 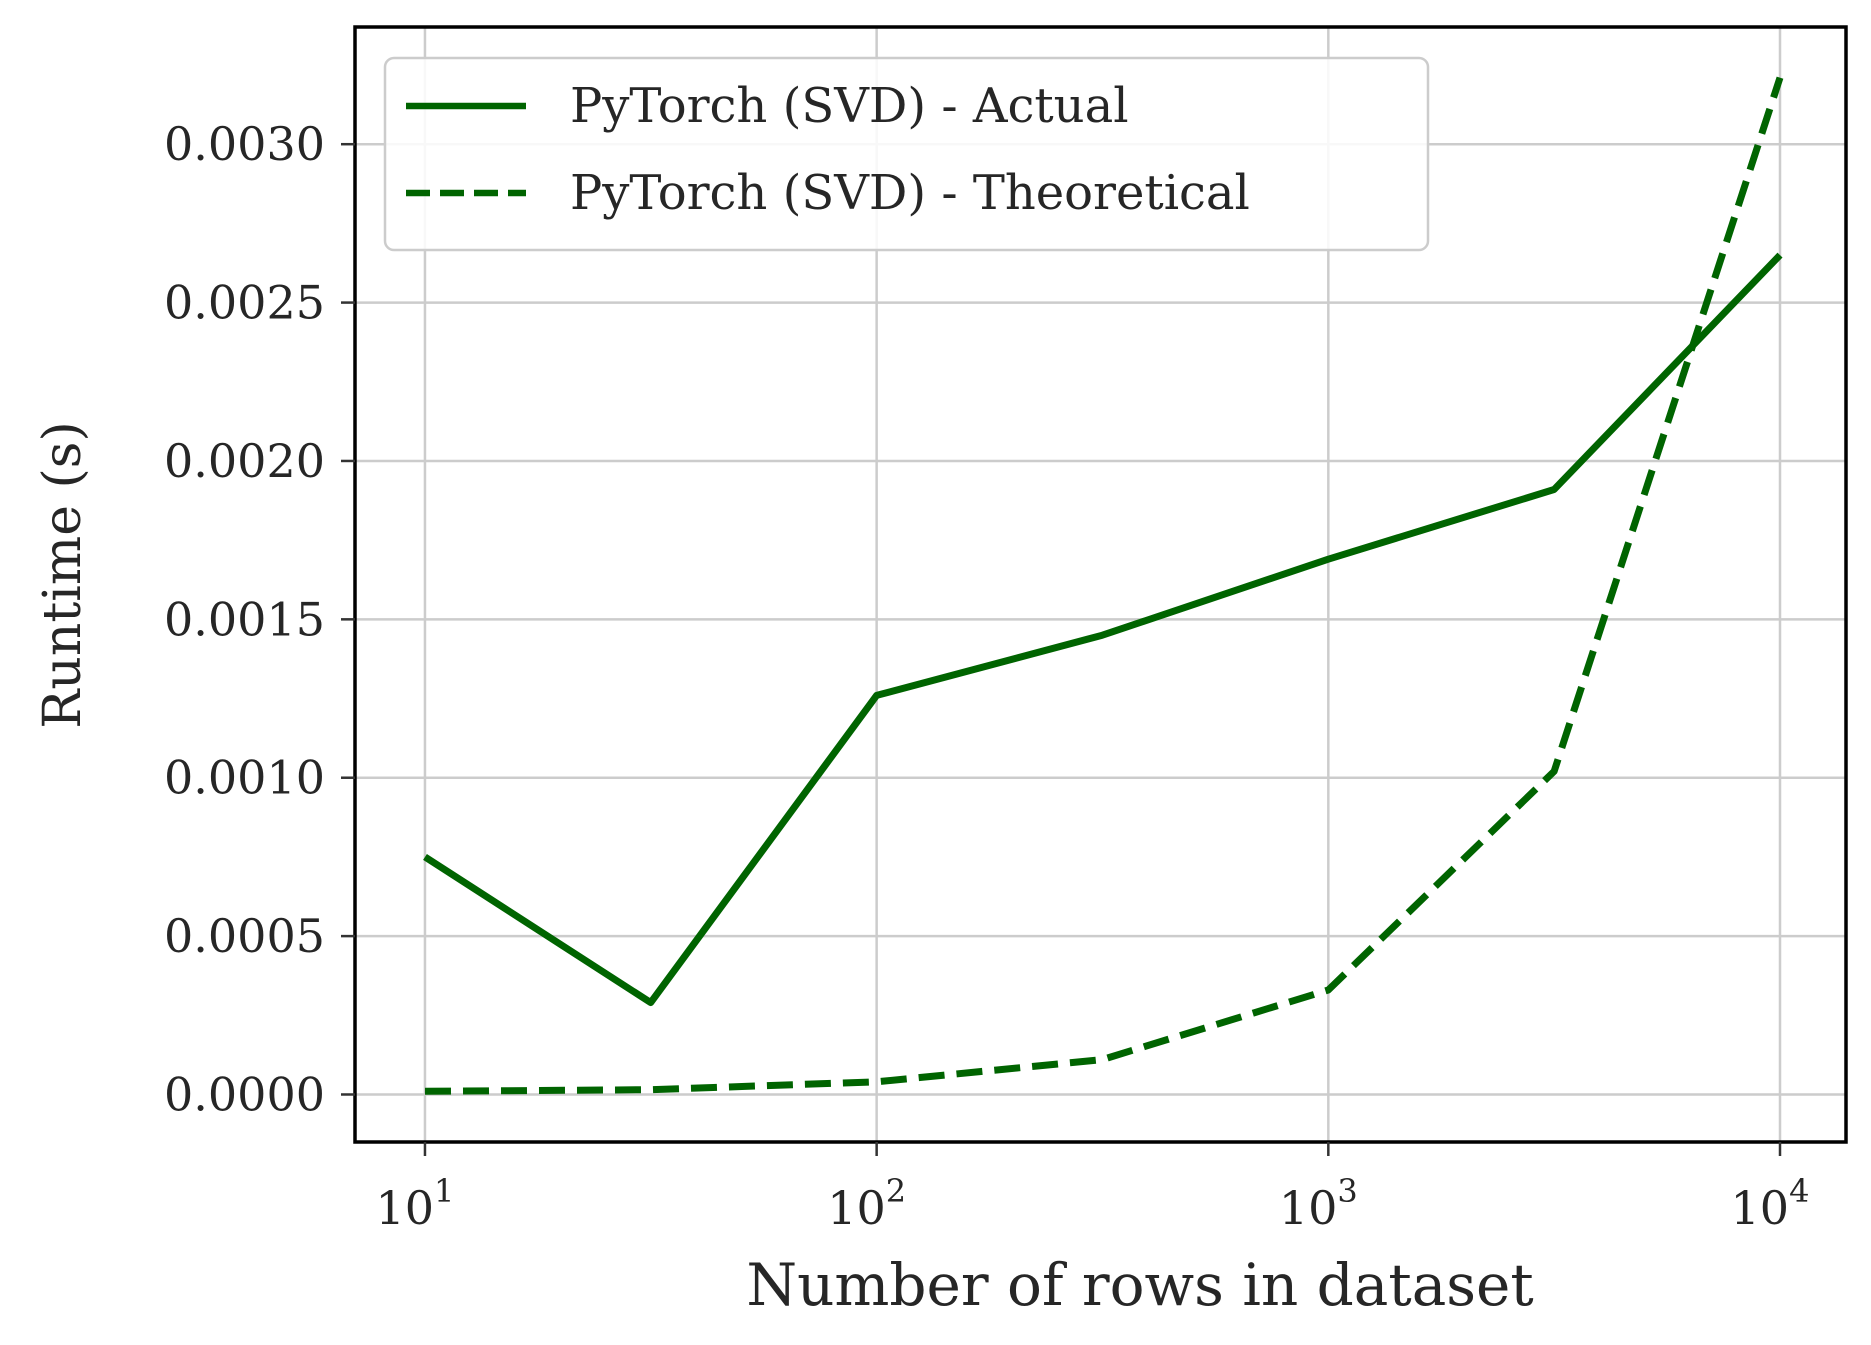 I want to click on x-tick-label: 10¹, so click(x=415, y=1203).